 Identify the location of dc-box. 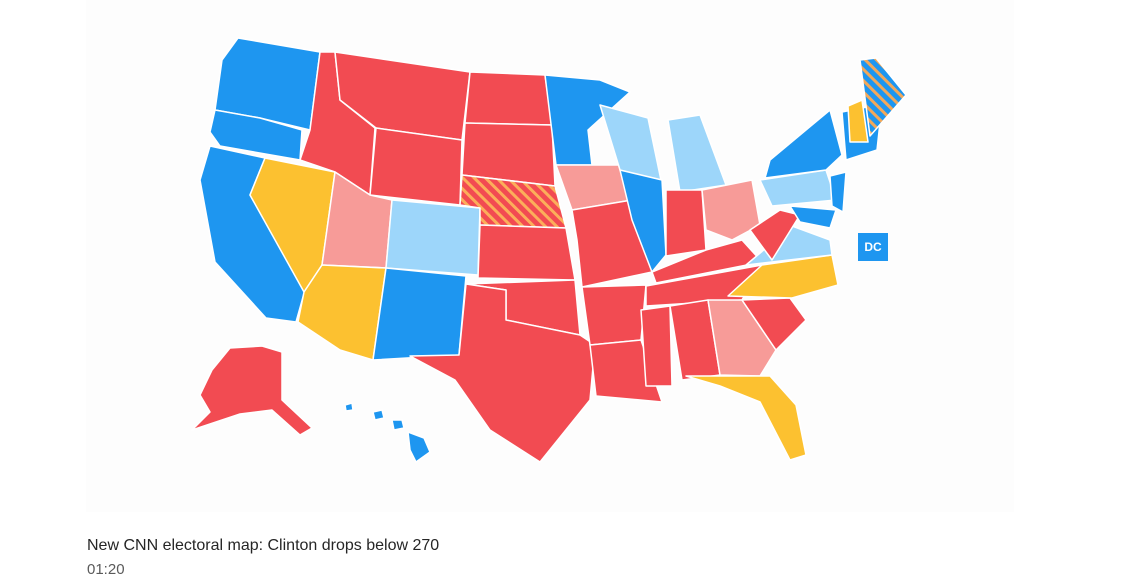
(873, 247).